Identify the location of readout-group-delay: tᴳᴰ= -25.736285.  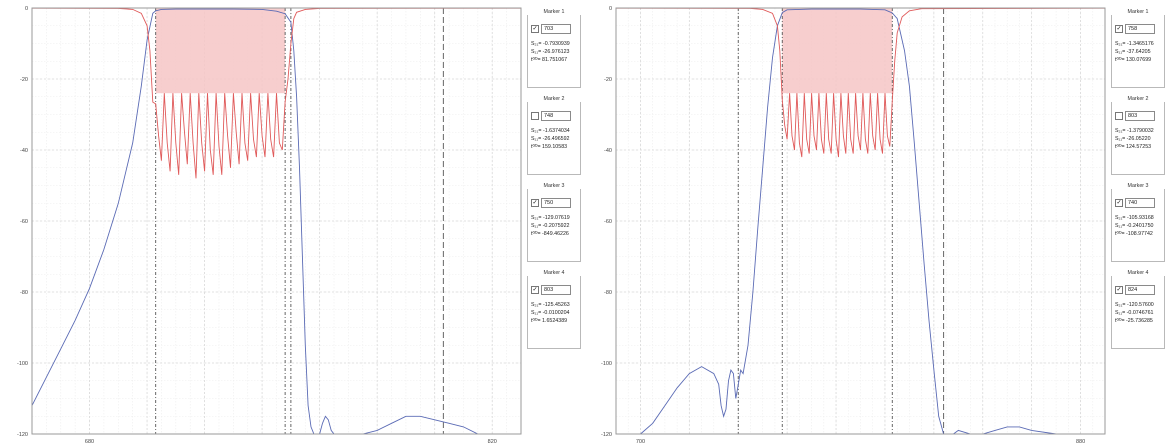
(1134, 321).